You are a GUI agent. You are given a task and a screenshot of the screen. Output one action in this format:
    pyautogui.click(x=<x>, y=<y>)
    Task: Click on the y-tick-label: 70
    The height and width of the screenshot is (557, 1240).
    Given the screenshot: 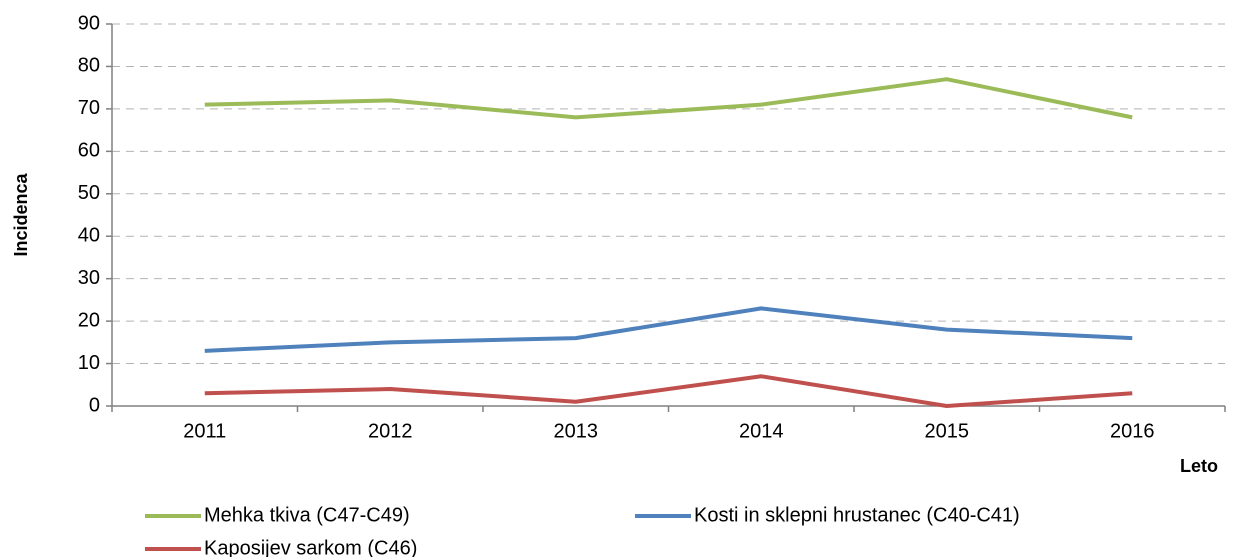 What is the action you would take?
    pyautogui.click(x=89, y=108)
    